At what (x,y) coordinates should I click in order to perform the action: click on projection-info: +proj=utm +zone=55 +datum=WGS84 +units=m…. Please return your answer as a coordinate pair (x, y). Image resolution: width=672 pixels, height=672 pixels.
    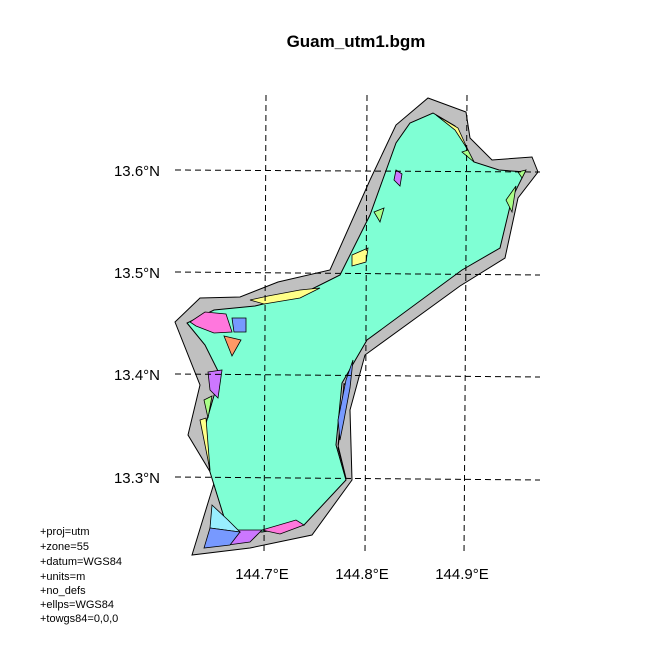
    Looking at the image, I should click on (81, 575).